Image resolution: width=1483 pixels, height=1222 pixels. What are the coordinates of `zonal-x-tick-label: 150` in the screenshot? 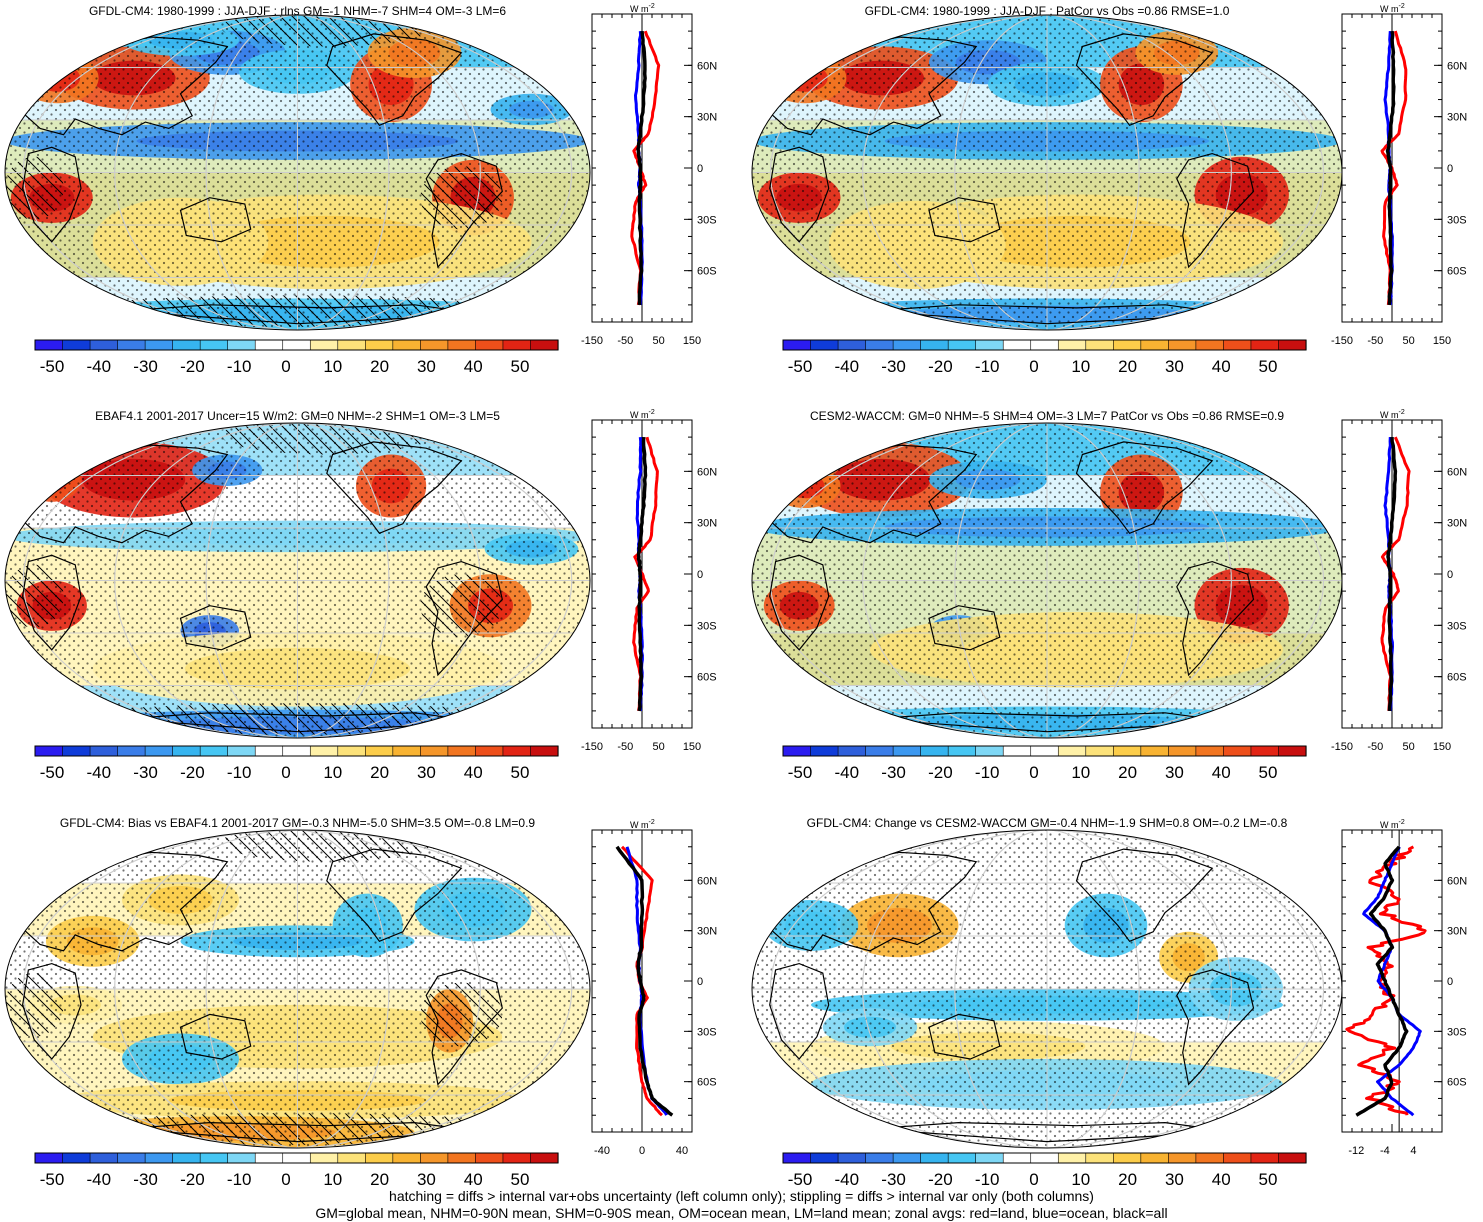 It's located at (692, 341).